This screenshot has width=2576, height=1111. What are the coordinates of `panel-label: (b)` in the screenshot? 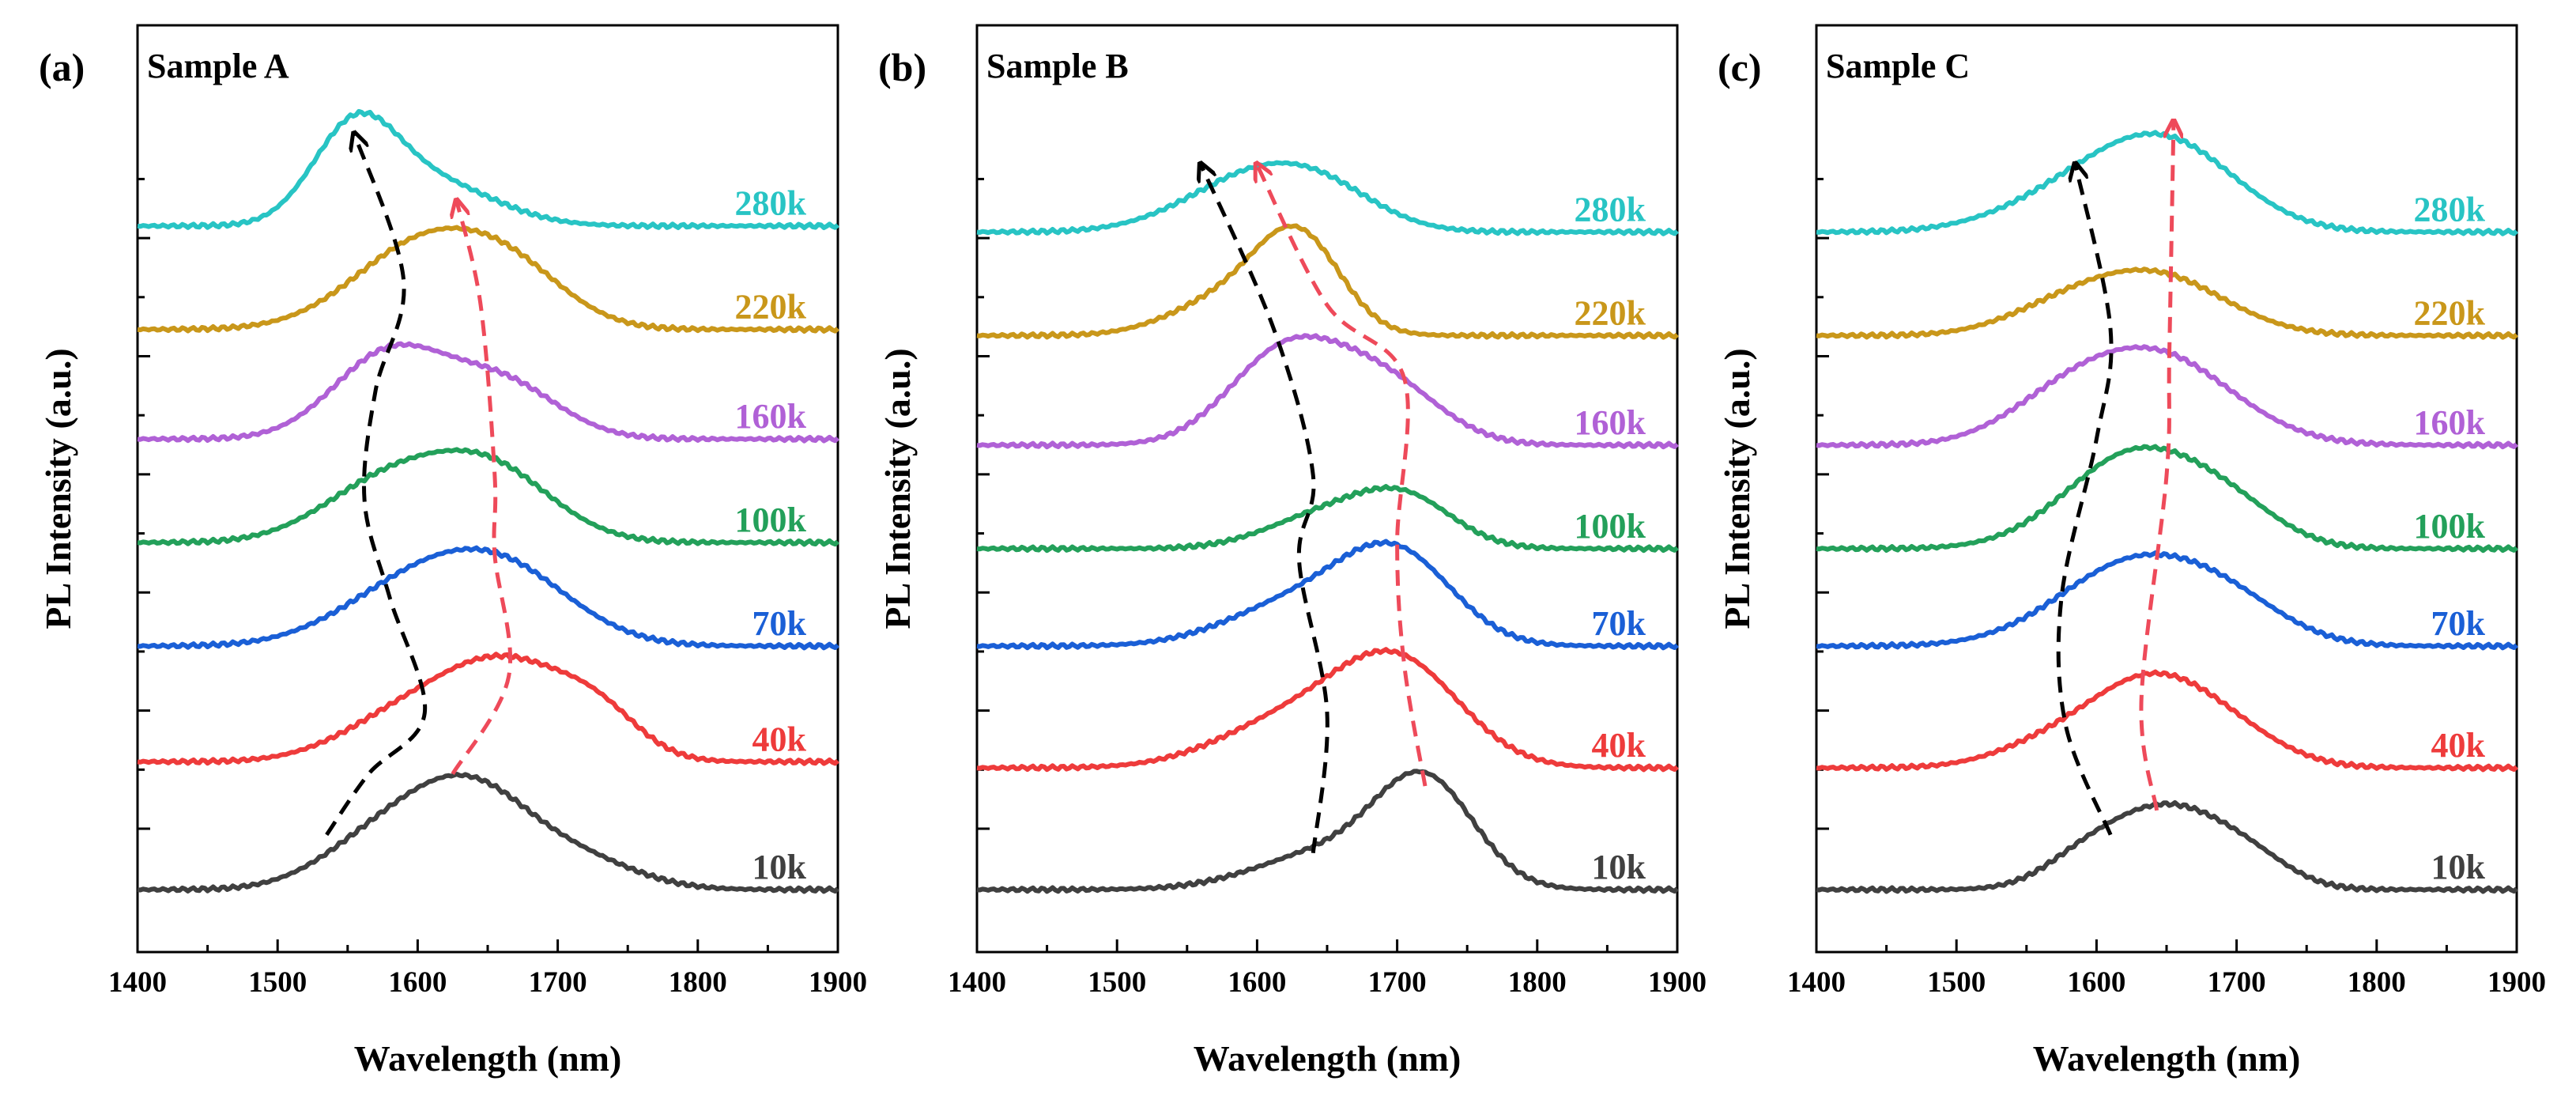 It's located at (902, 67).